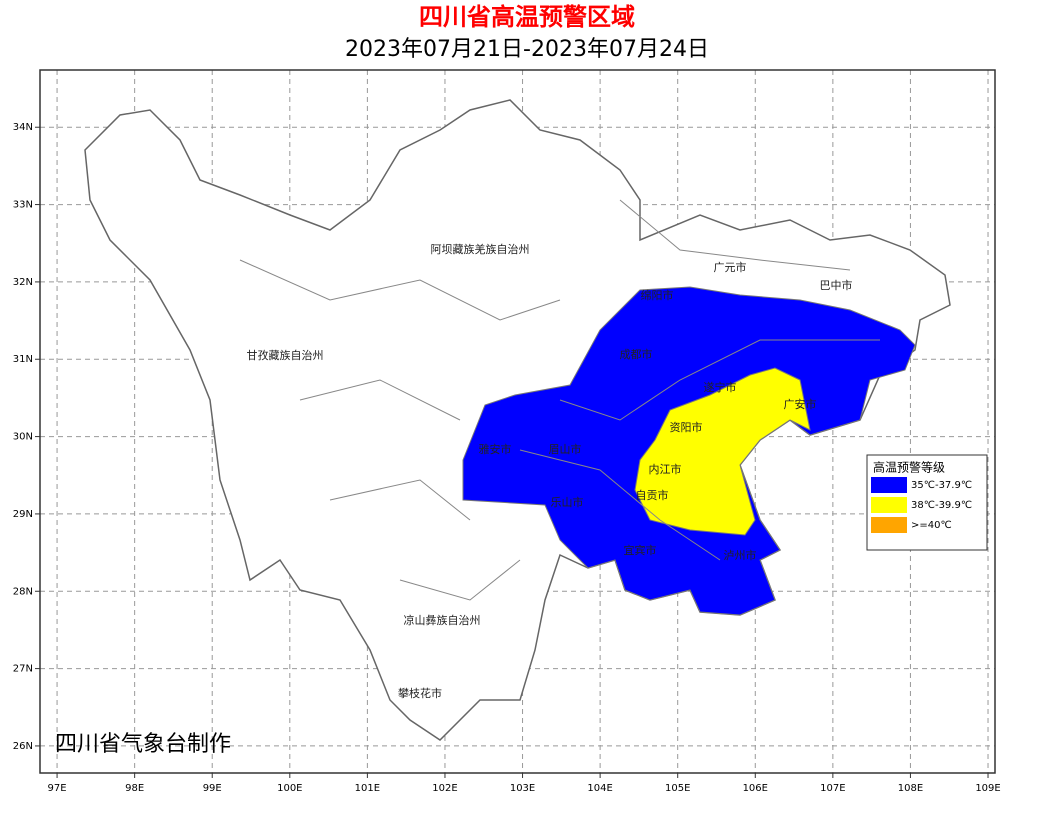  I want to click on region-label: 眉山市, so click(565, 449).